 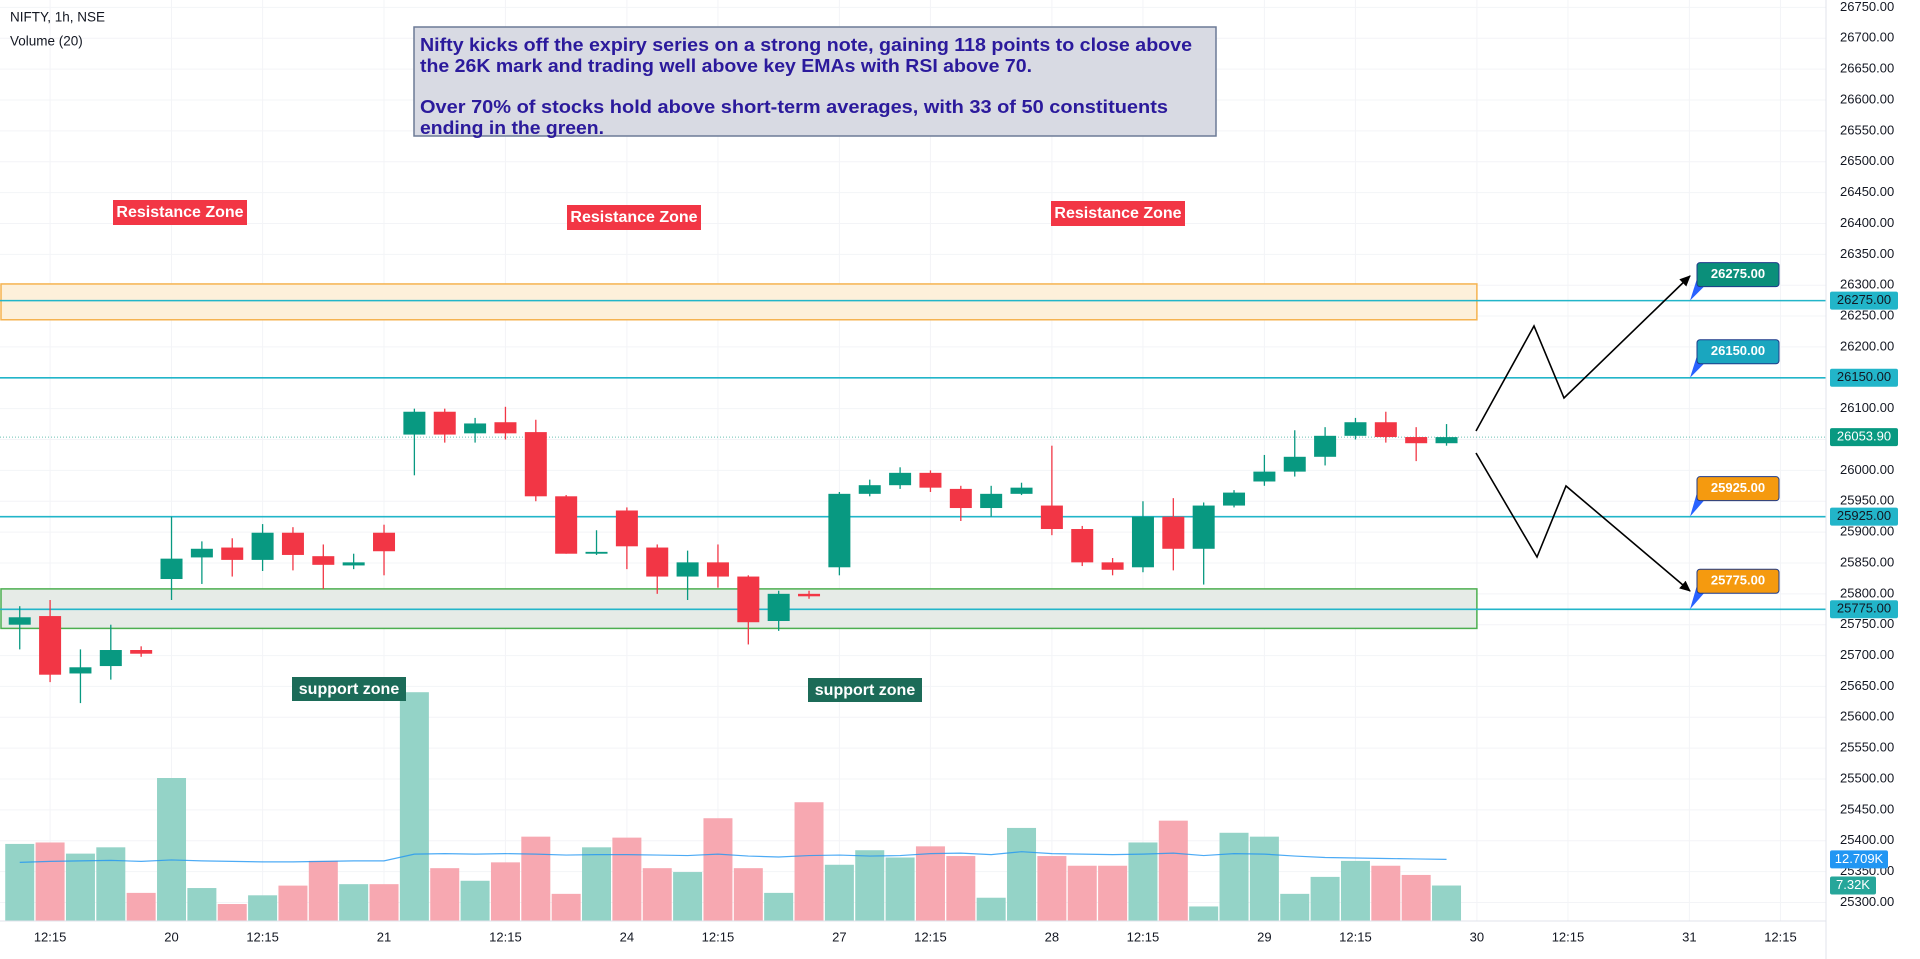 I want to click on y-tick-label: 26200.00, so click(x=1867, y=345).